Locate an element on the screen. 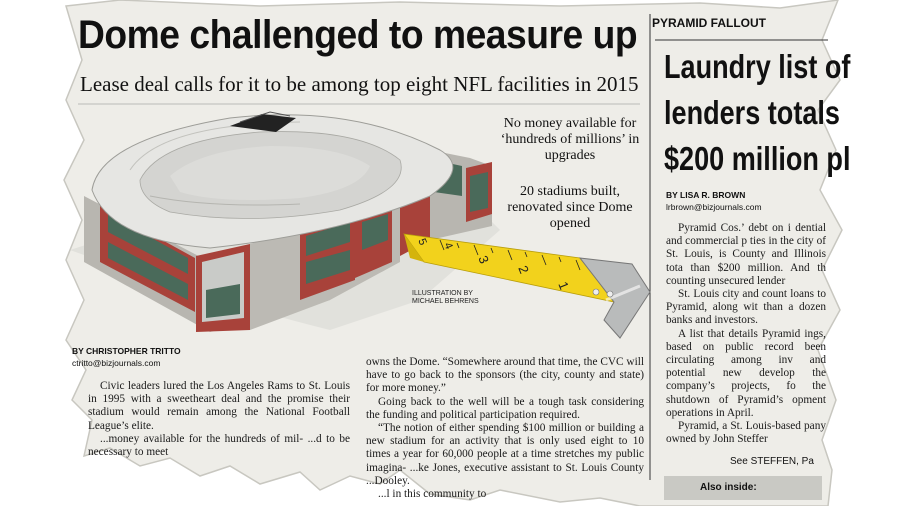 The image size is (900, 506). side-headline-line: Laundry list of is located at coordinates (757, 66).